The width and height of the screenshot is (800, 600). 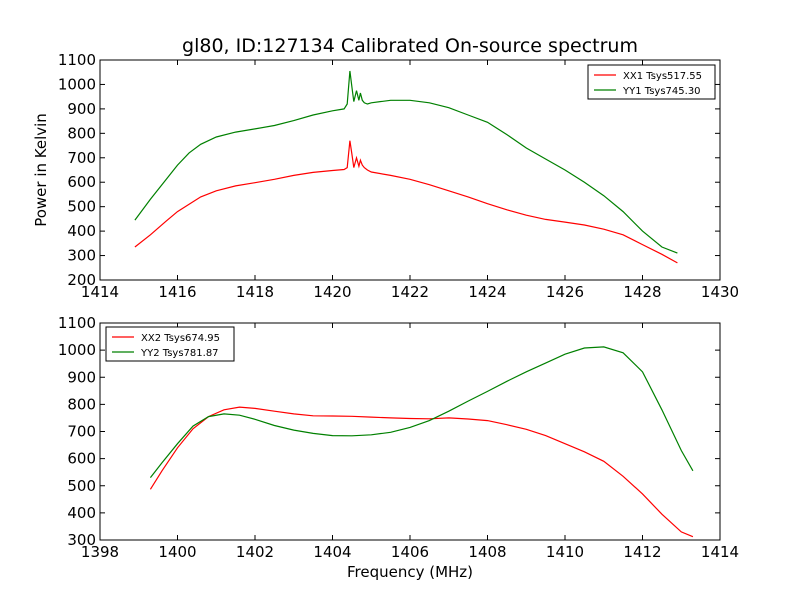 What do you see at coordinates (77, 84) in the screenshot?
I see `top-plot-y-tick-label: 1000` at bounding box center [77, 84].